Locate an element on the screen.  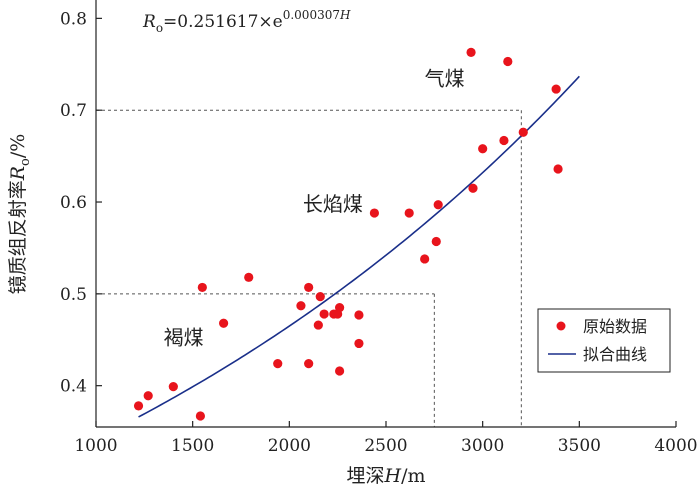
y-tick-label: 0.4 is located at coordinates (73, 387).